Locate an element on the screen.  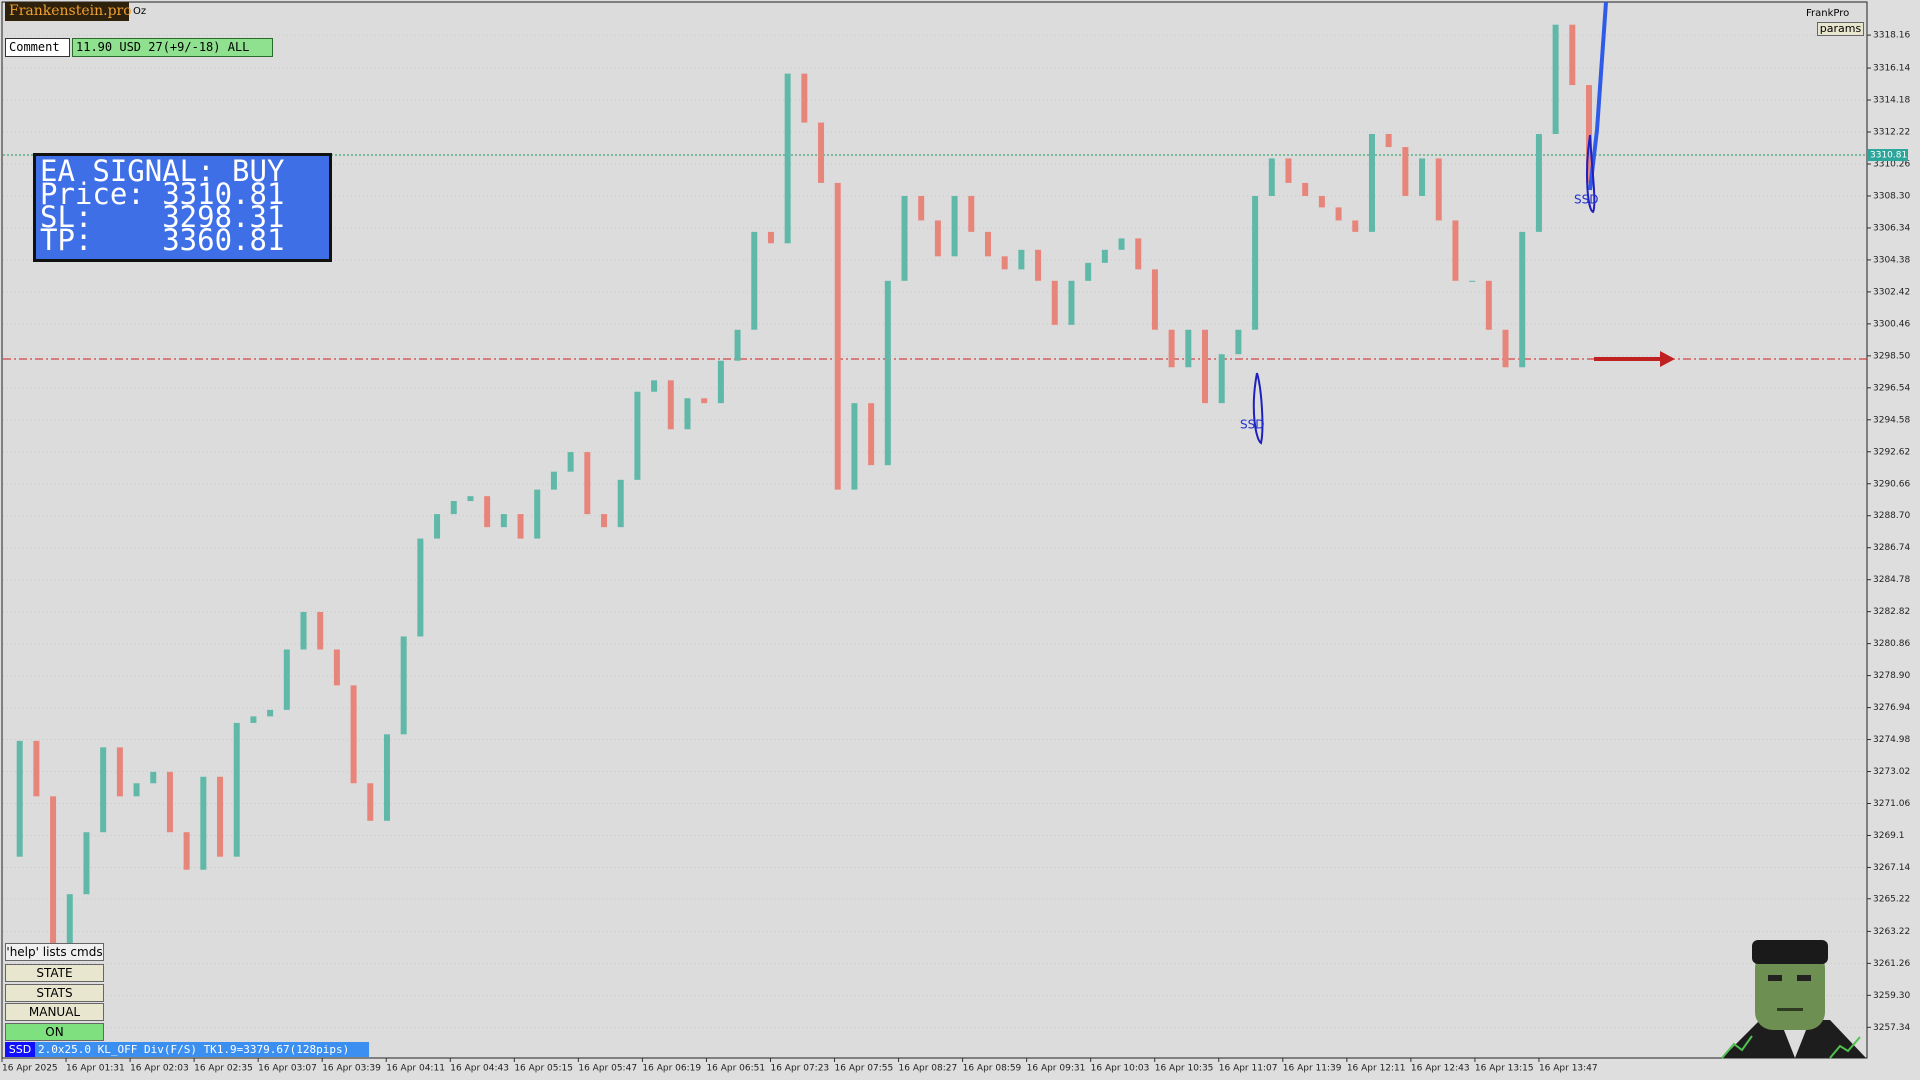
x-tick-label: 16 Apr 02:03 is located at coordinates (159, 1069).